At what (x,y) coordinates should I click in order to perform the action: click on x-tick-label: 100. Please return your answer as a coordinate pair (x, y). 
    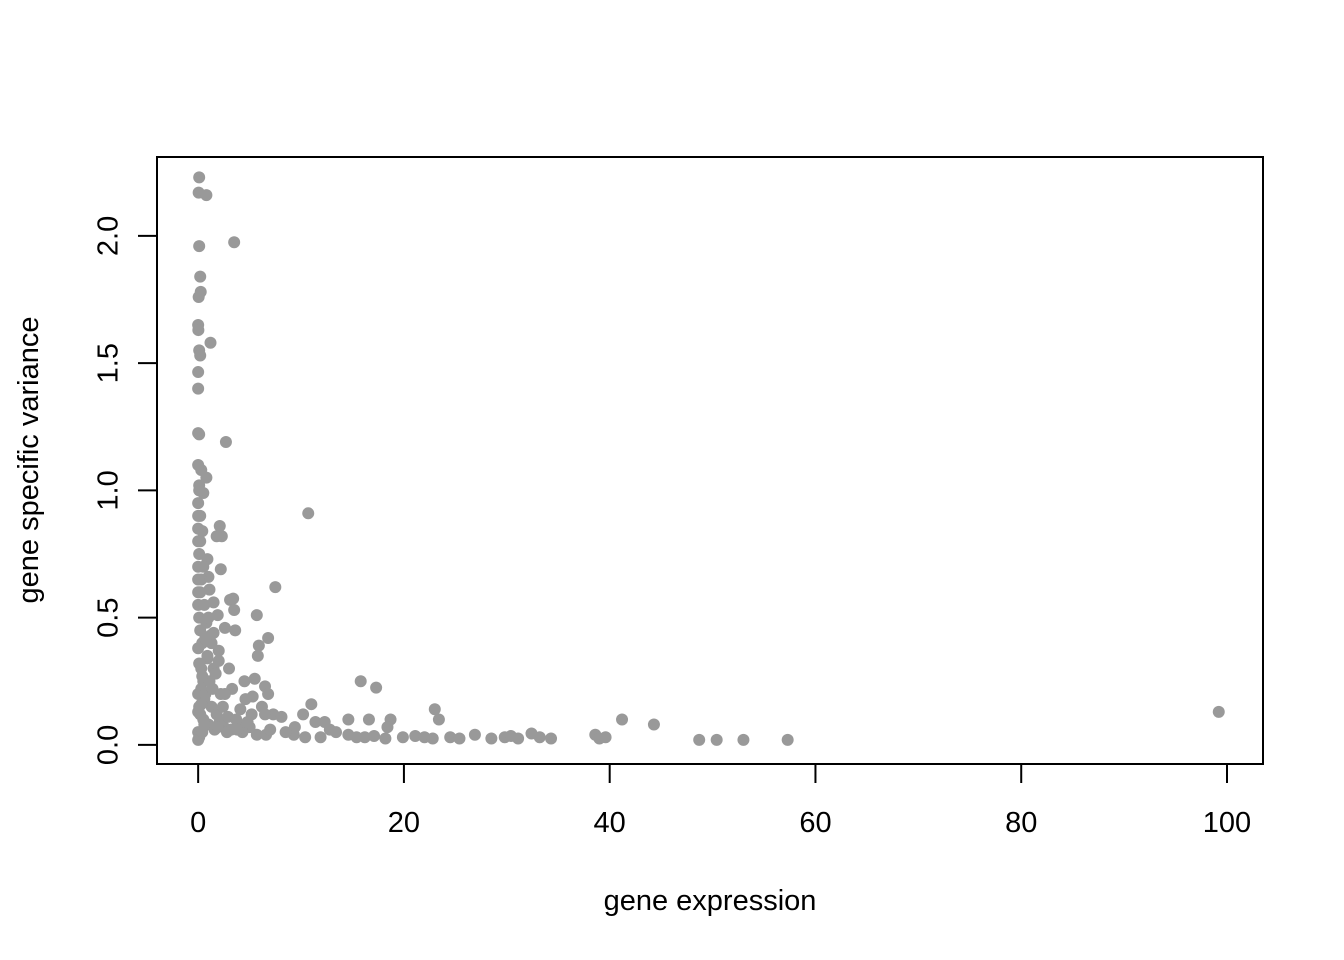
    Looking at the image, I should click on (1227, 823).